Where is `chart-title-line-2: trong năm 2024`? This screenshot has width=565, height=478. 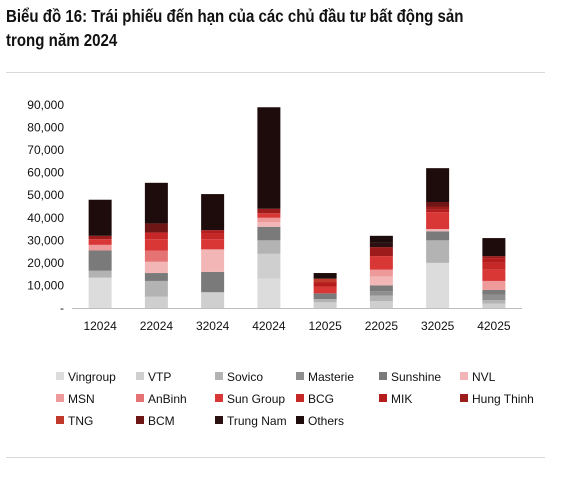
chart-title-line-2: trong năm 2024 is located at coordinates (62, 40).